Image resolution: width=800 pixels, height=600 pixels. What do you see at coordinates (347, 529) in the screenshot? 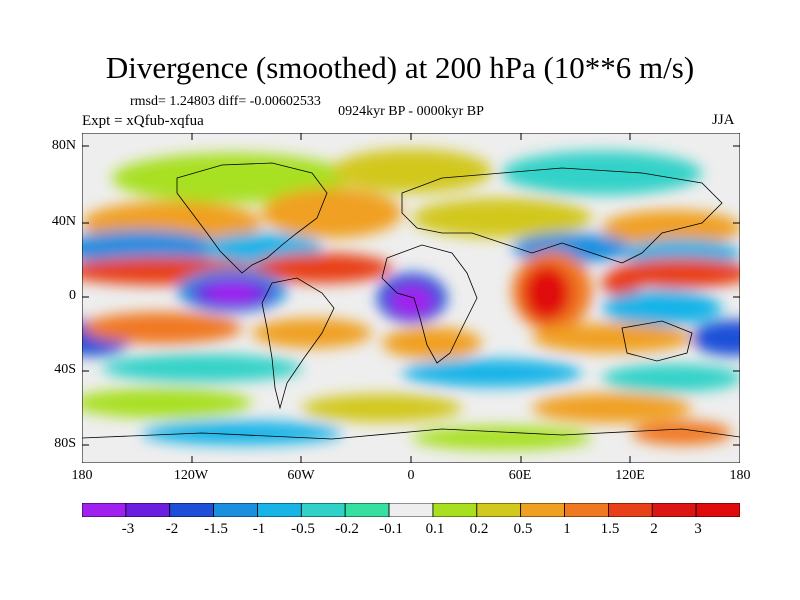
I see `colorbar-label: -0.2` at bounding box center [347, 529].